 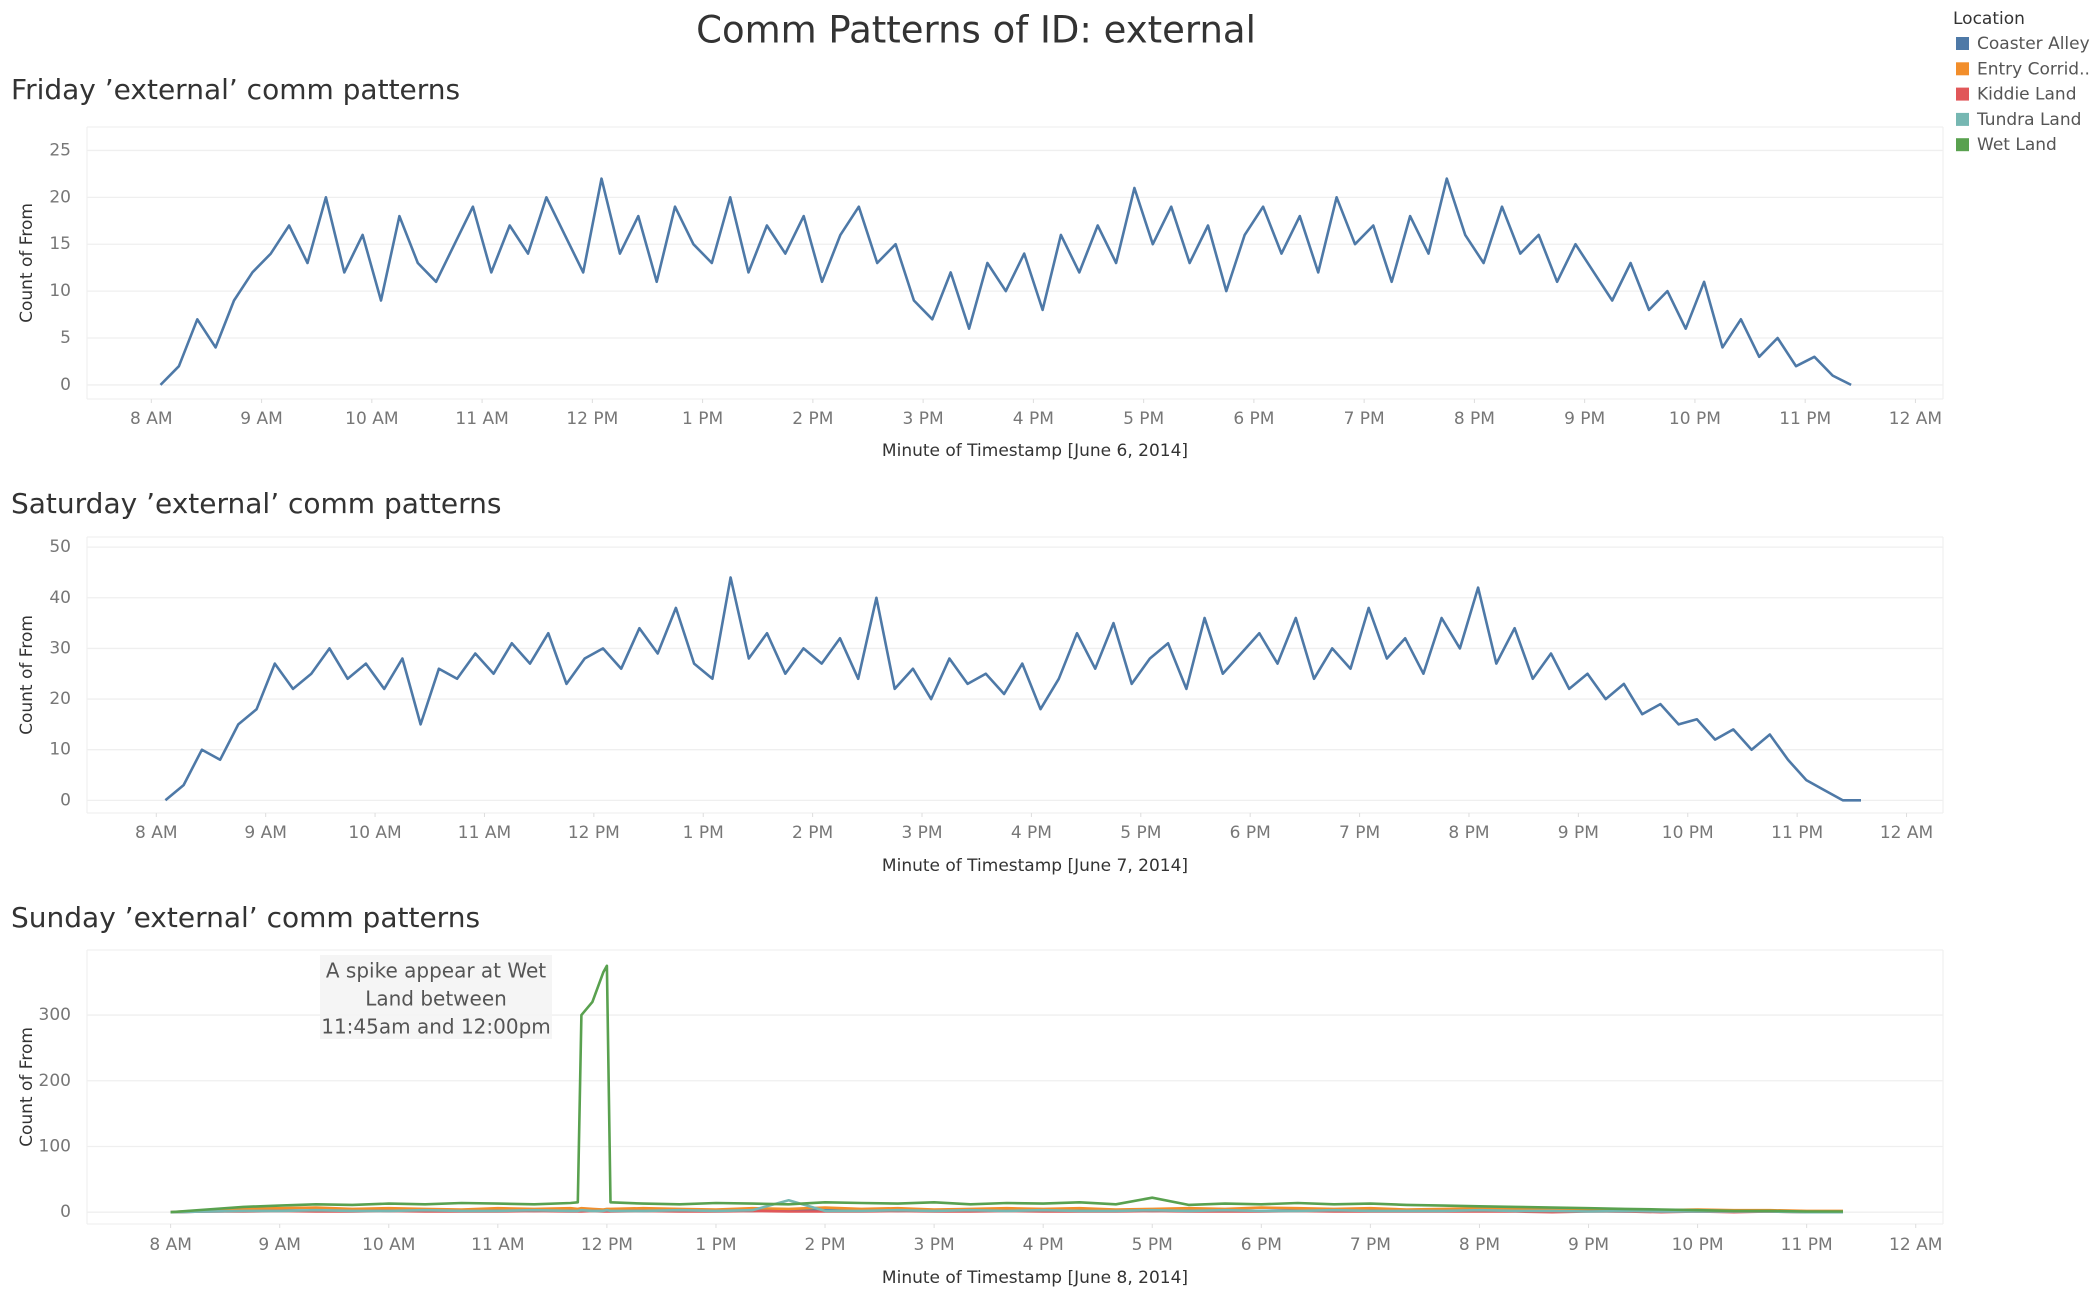 I want to click on annotation-text: Land between, so click(x=436, y=999).